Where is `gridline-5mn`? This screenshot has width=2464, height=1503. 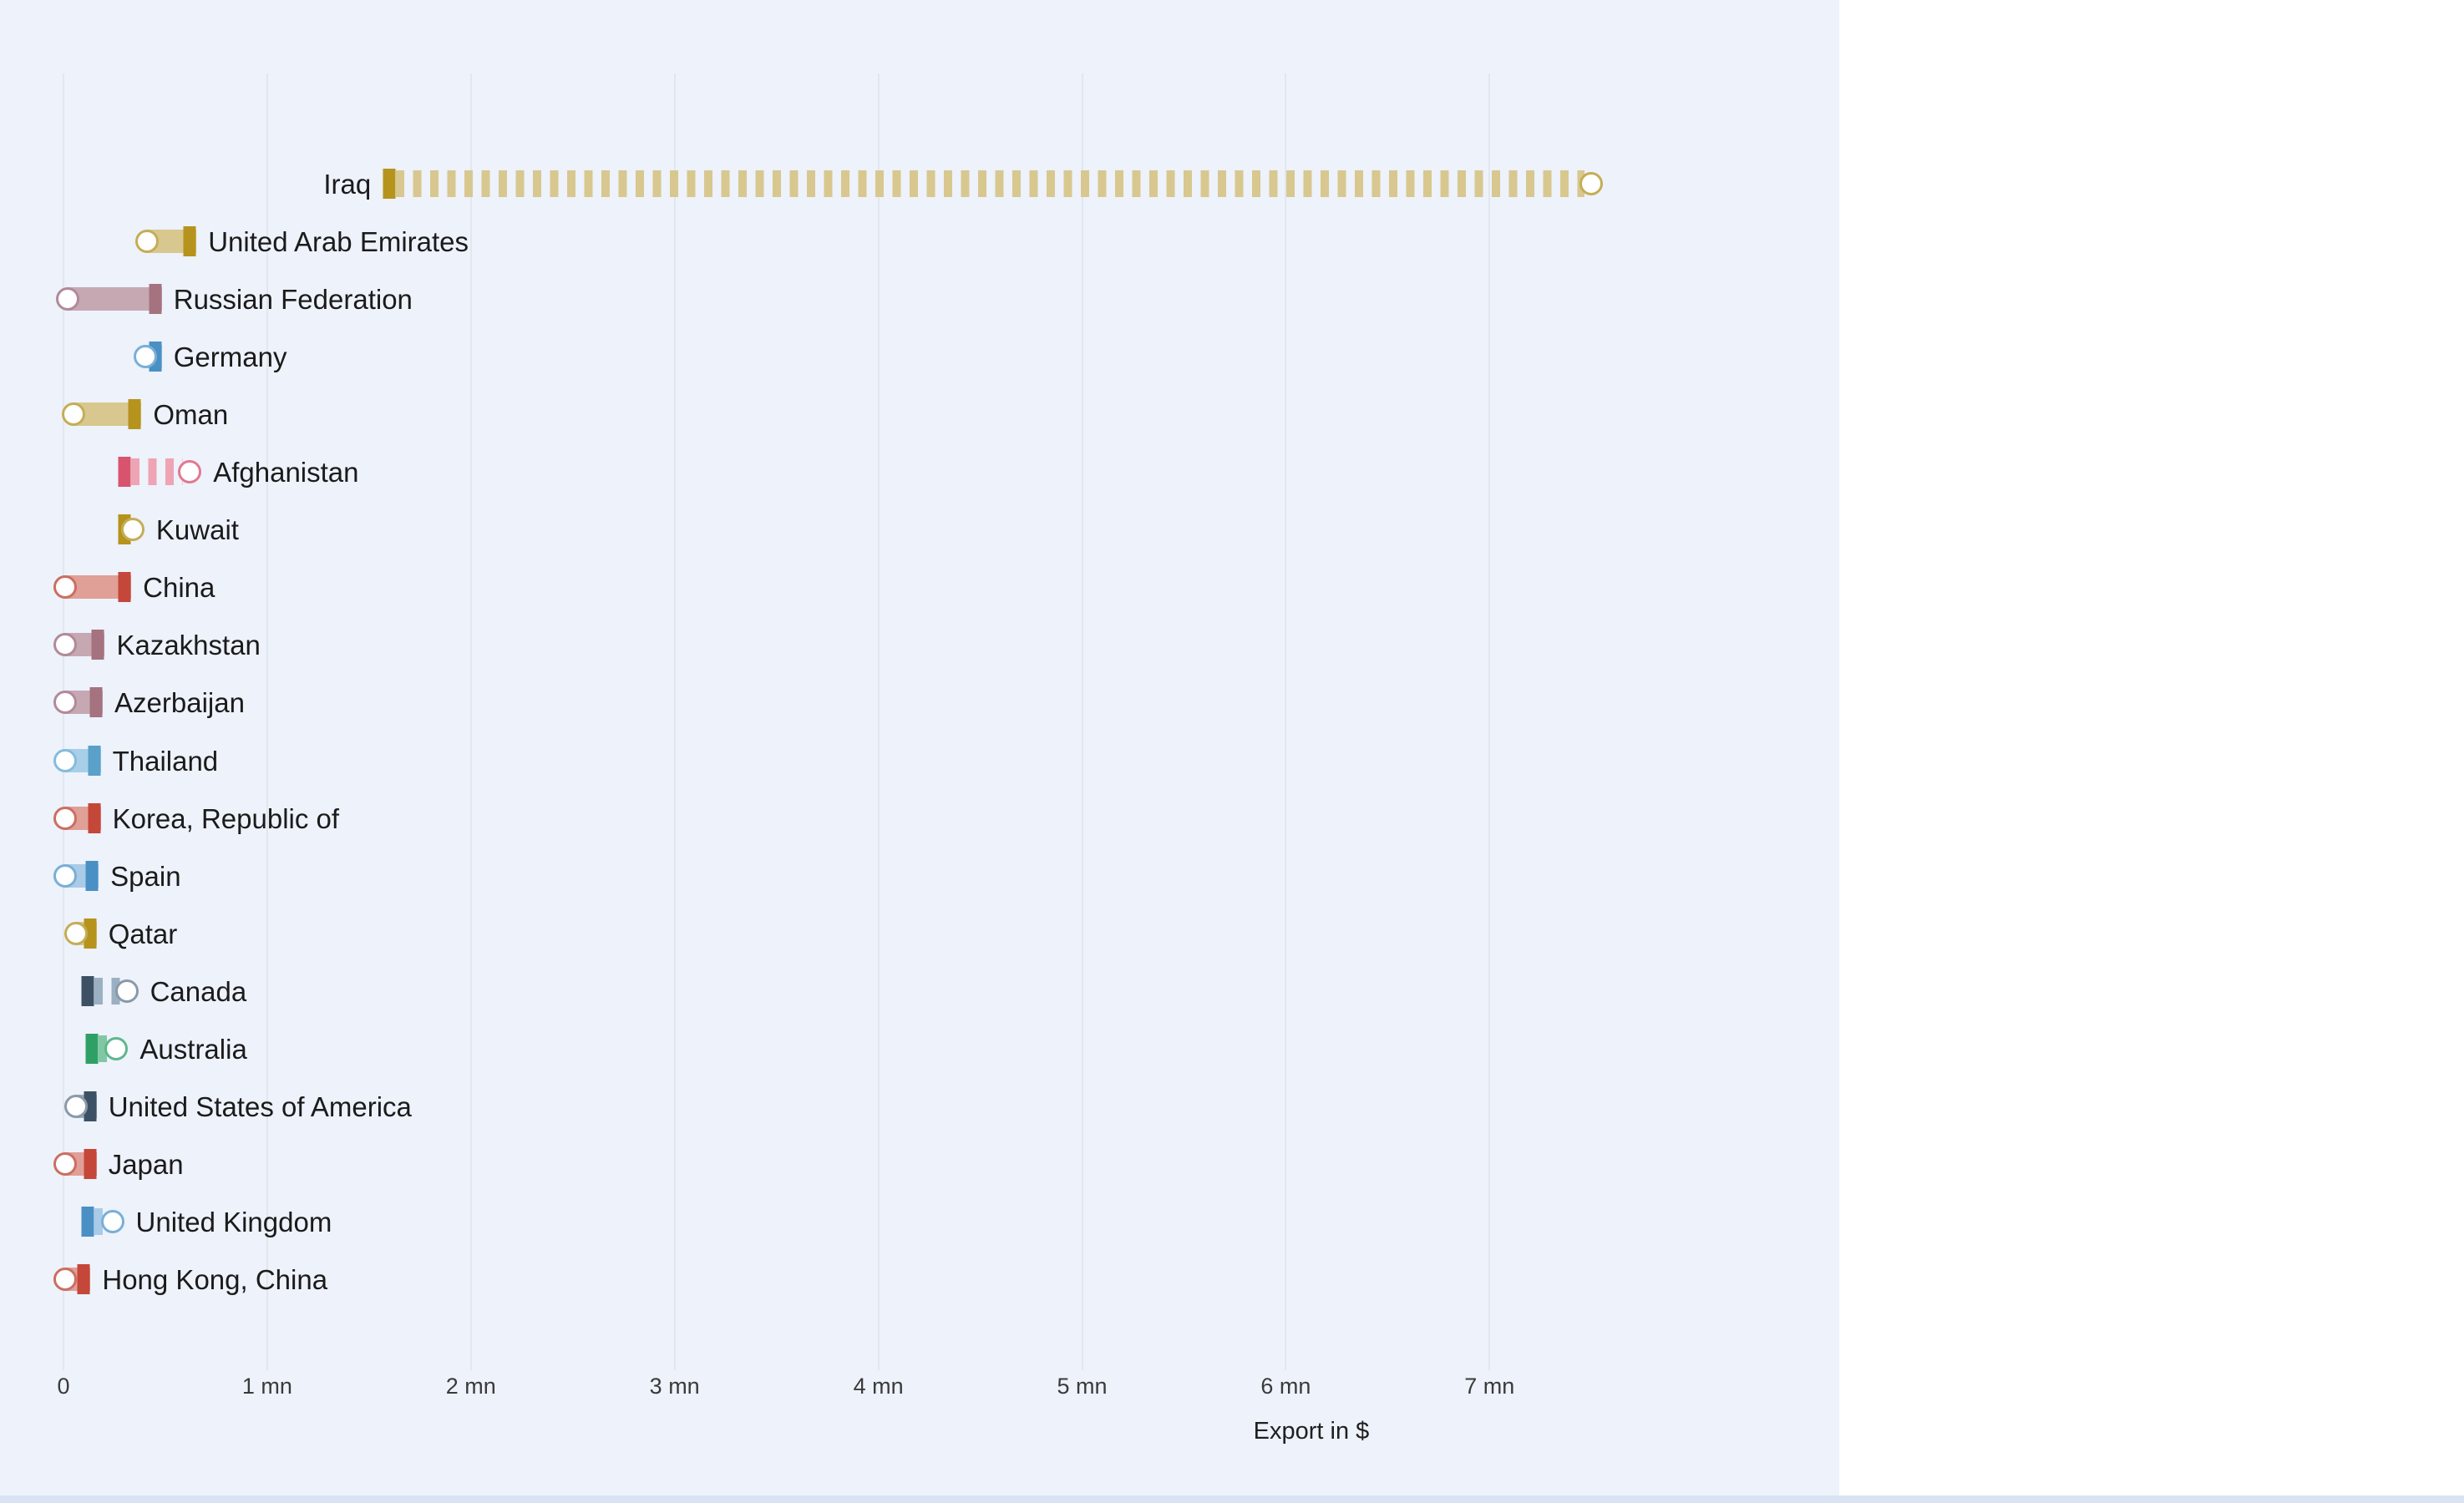 gridline-5mn is located at coordinates (1082, 721).